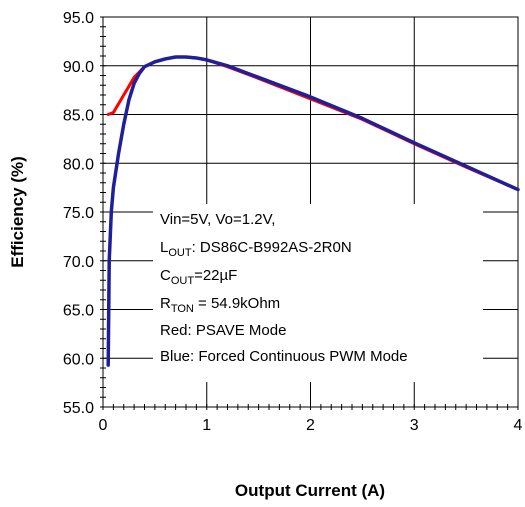 This screenshot has height=507, width=525. What do you see at coordinates (78, 164) in the screenshot?
I see `y-tick-label: 80.0` at bounding box center [78, 164].